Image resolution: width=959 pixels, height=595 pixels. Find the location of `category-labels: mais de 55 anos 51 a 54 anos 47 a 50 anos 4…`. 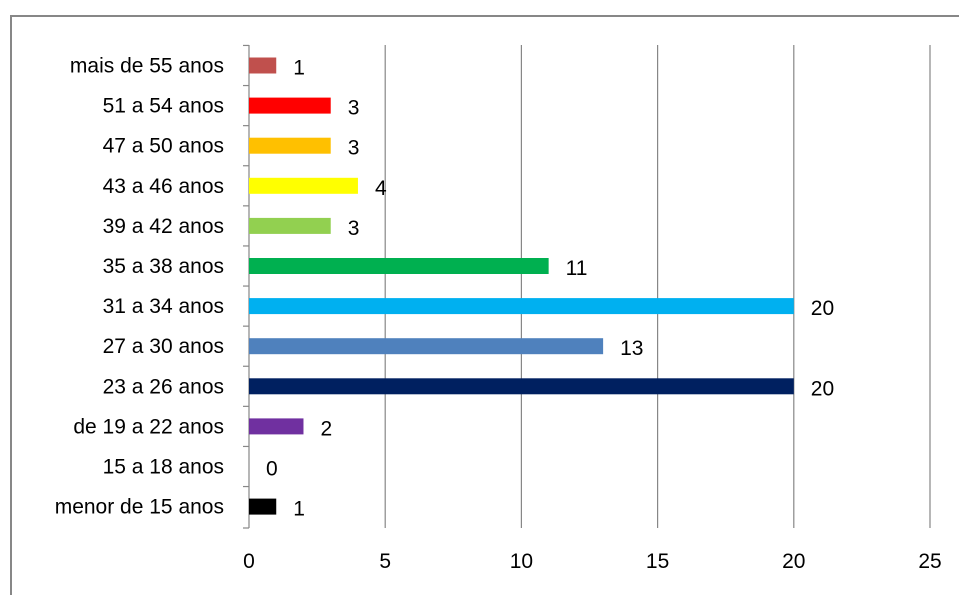

category-labels: mais de 55 anos 51 a 54 anos 47 a 50 anos 4… is located at coordinates (139, 287).